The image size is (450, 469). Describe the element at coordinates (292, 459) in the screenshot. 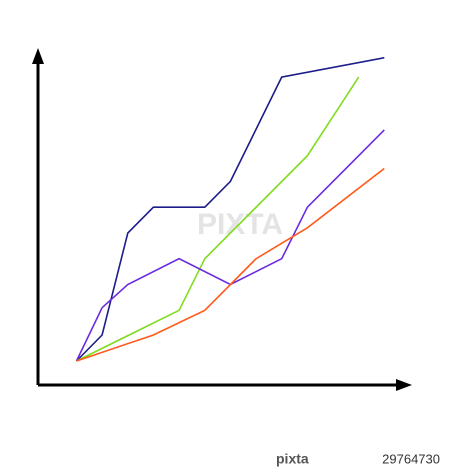

I see `footer-logo: pixta` at that location.